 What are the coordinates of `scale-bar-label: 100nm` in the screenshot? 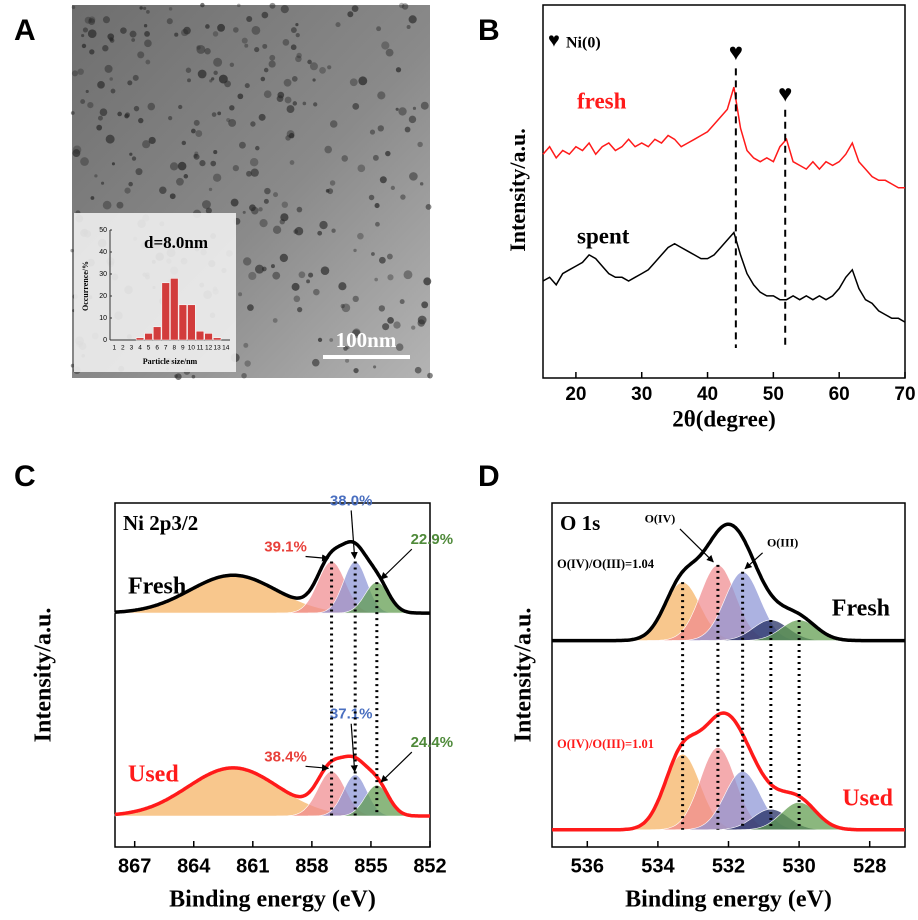 It's located at (366, 340).